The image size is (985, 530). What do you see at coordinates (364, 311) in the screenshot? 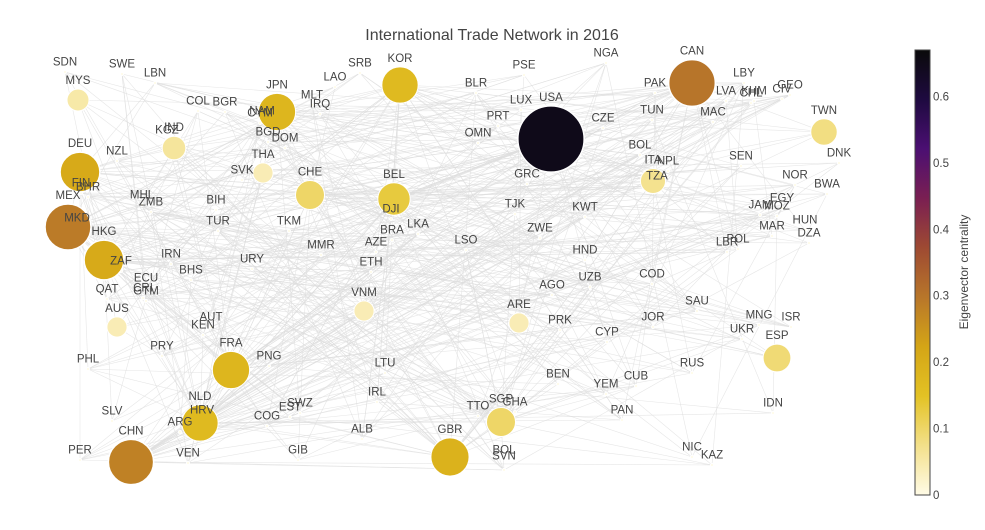
I see `node-vnm` at bounding box center [364, 311].